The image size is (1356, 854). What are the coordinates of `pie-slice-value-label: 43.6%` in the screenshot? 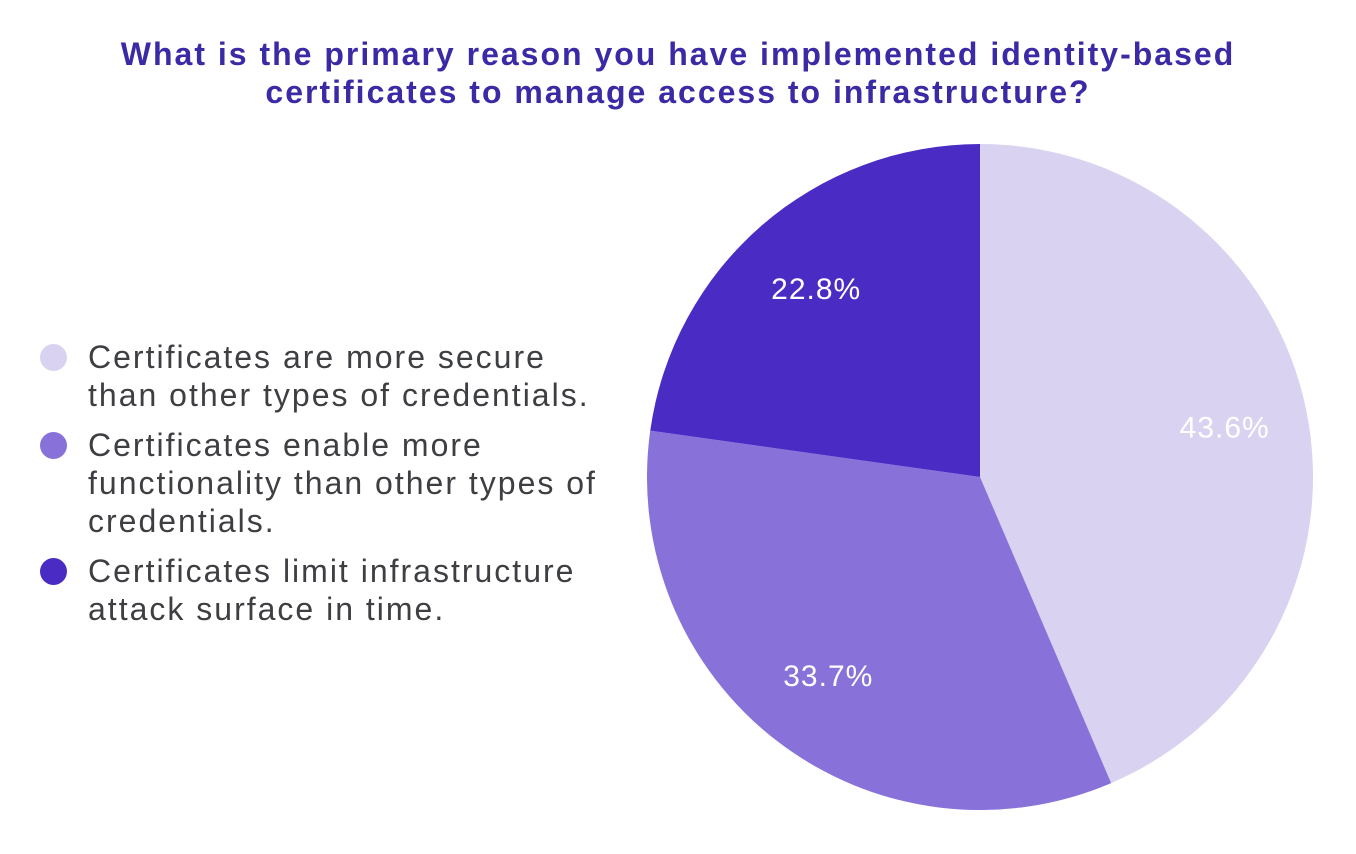 It's located at (1225, 427).